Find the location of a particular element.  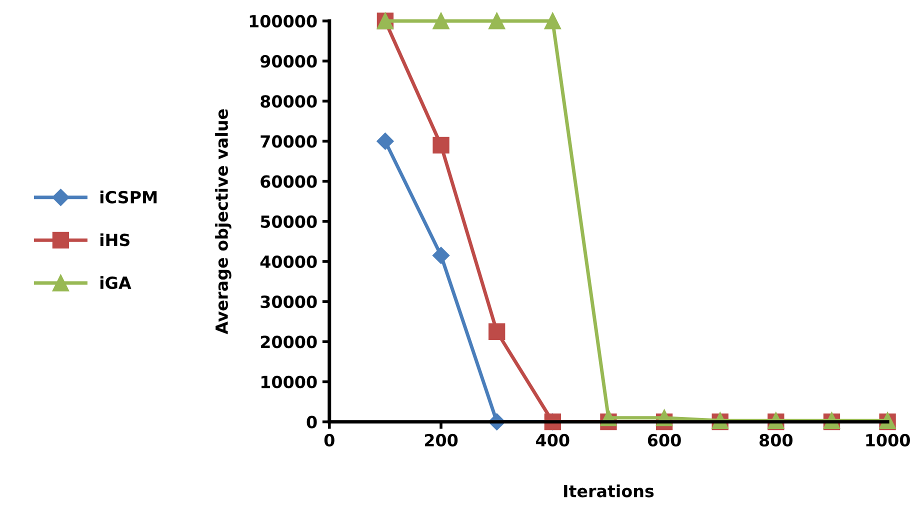

y-tick-label: 80000 is located at coordinates (288, 101).